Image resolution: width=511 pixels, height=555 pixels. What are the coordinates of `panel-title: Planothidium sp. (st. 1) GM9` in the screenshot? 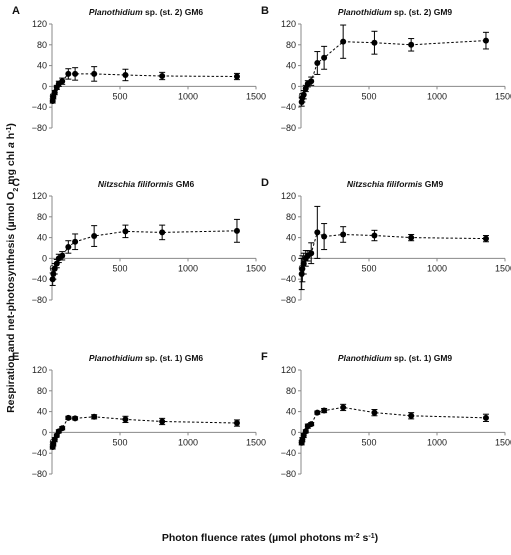 It's located at (395, 358).